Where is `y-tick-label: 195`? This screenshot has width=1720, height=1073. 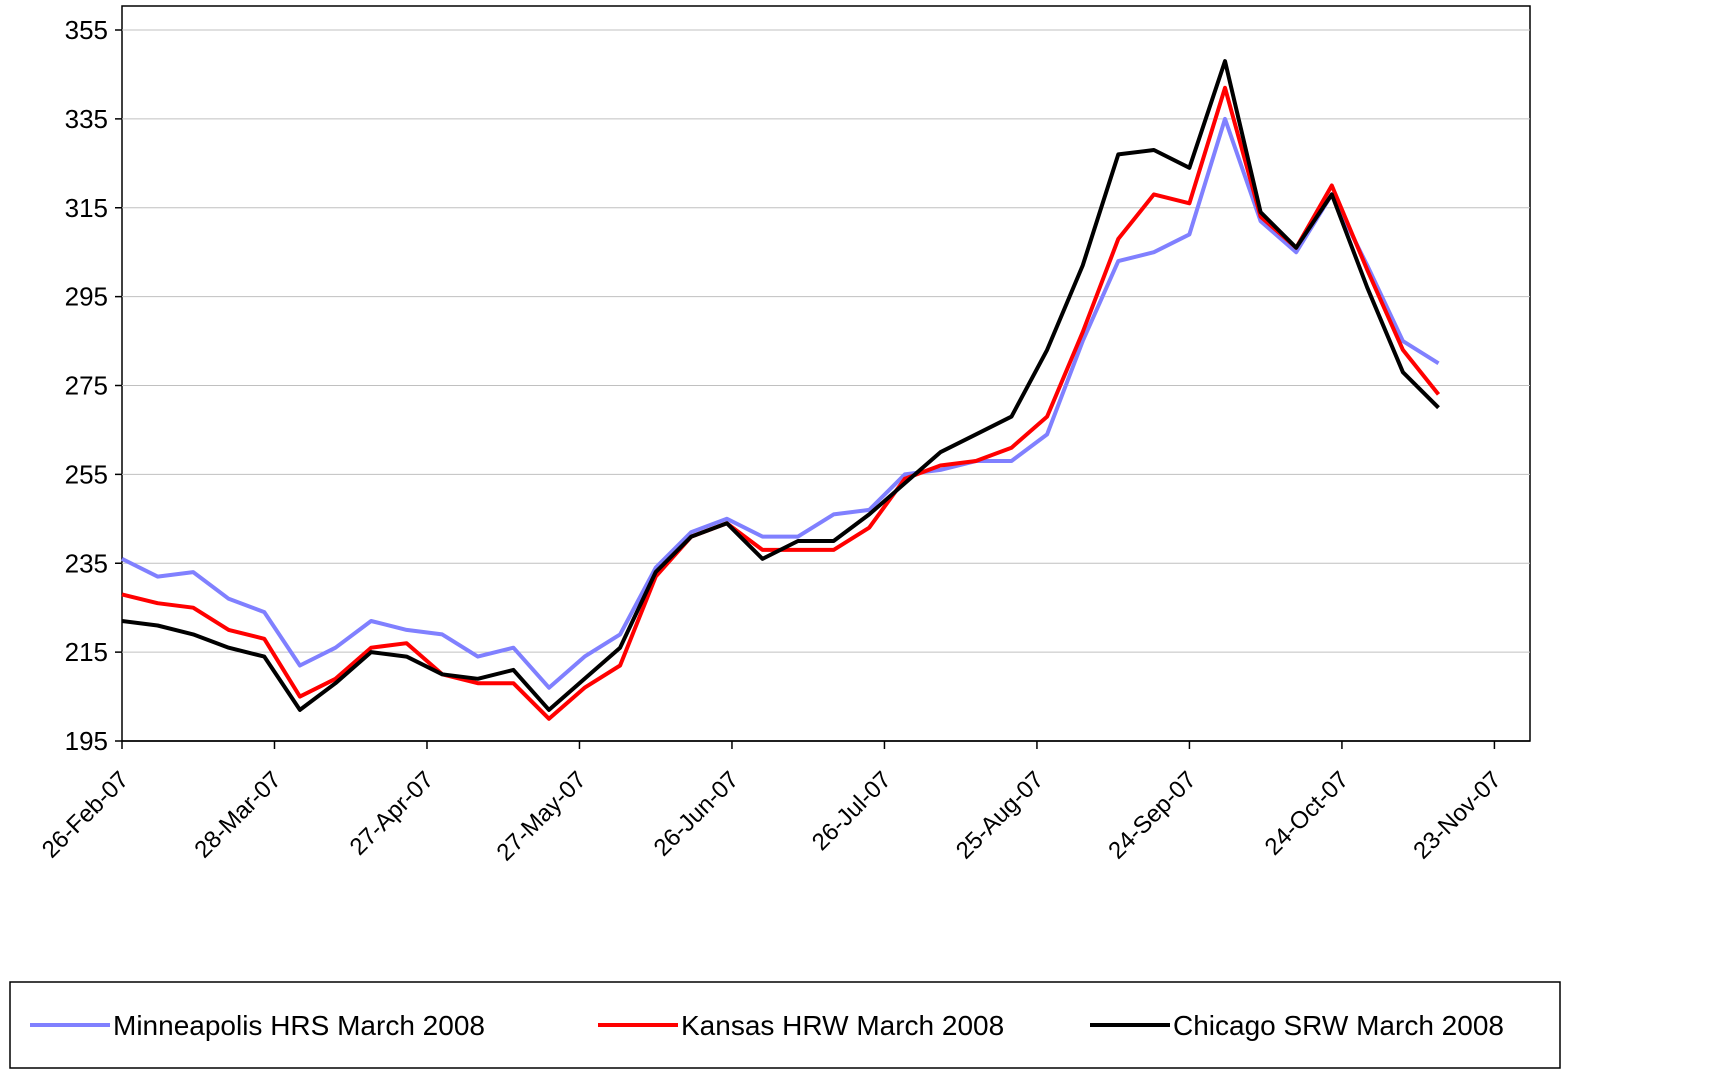
y-tick-label: 195 is located at coordinates (86, 741).